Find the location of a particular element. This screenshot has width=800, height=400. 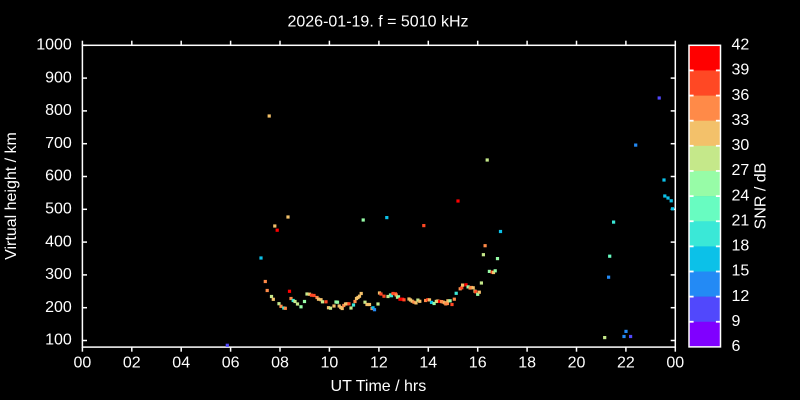

svg-text: 100 is located at coordinates (58, 340).